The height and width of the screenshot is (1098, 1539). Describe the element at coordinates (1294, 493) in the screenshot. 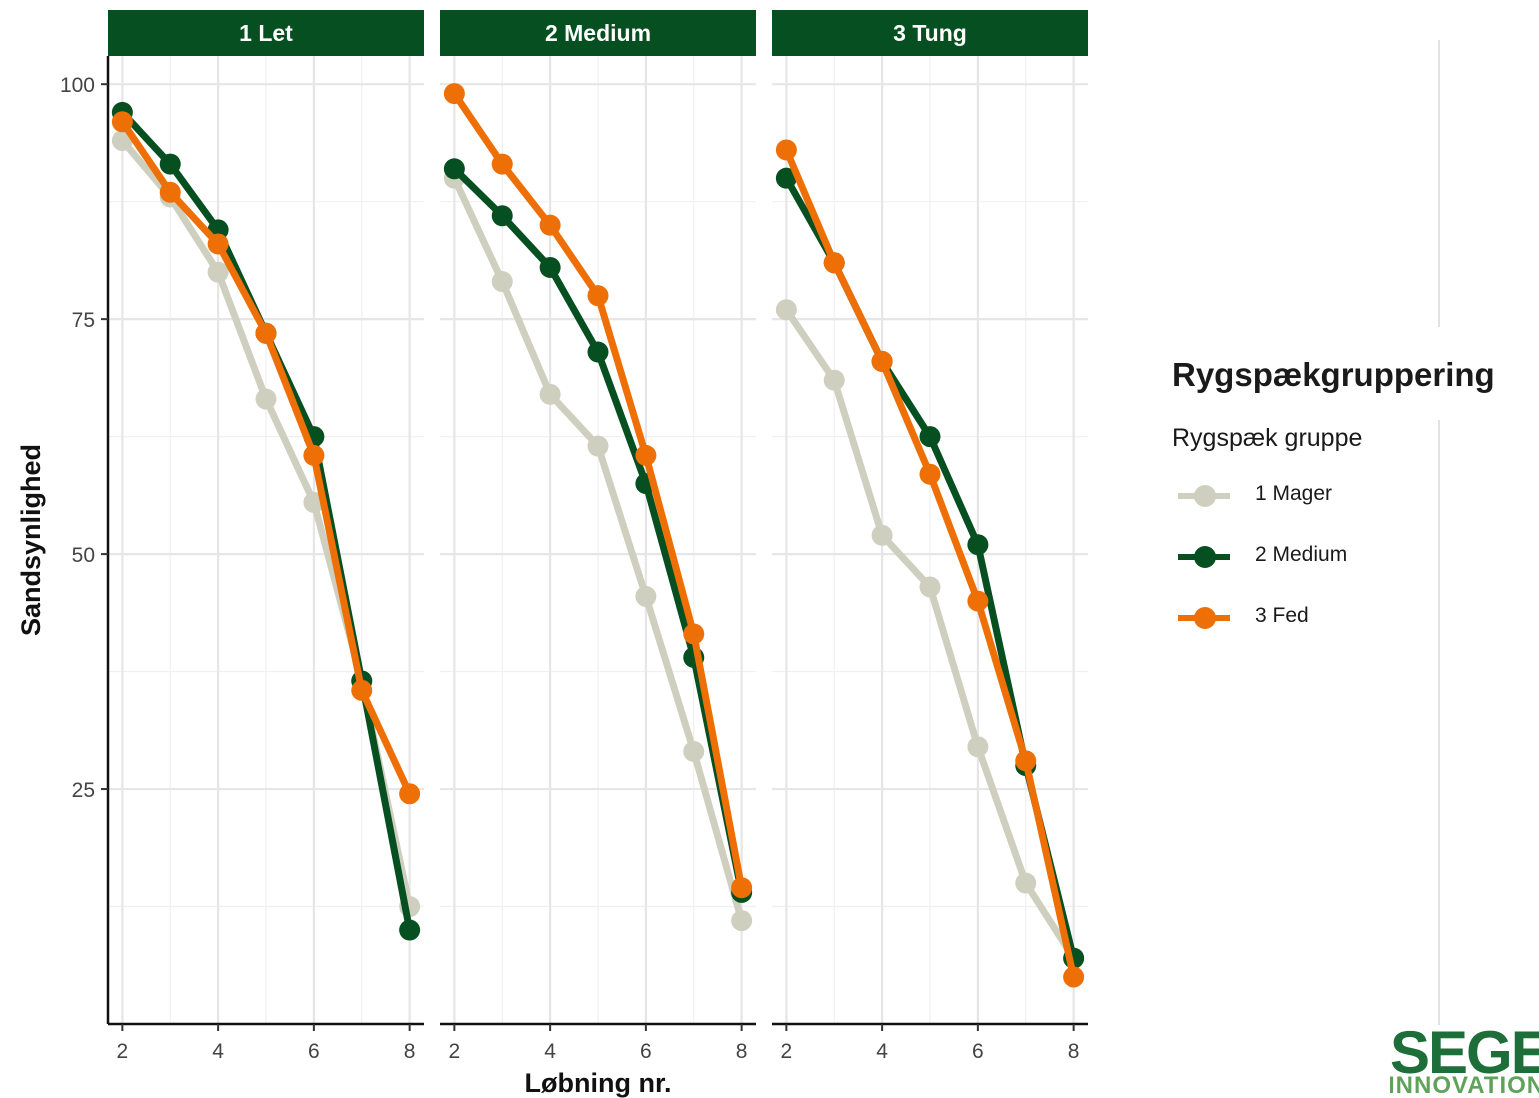

I see `legend-label: 1 Mager` at that location.